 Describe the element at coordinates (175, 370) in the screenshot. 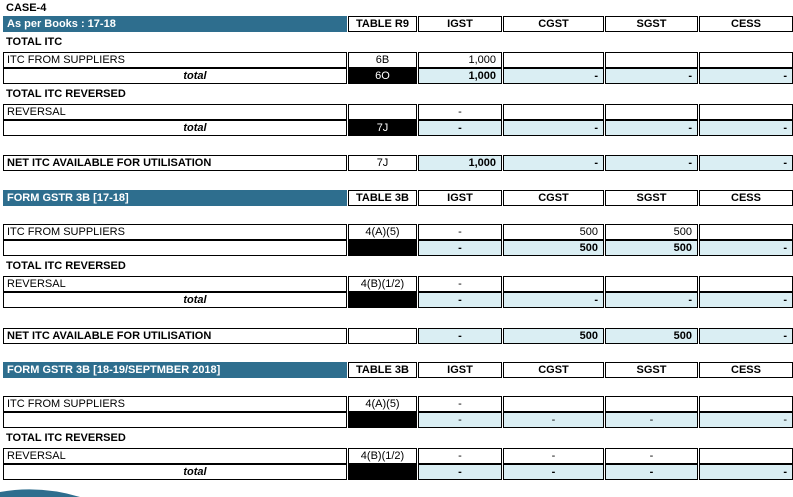

I see `gstr3b-1819-title: FORM GSTR 3B [18-19/SEPTMBER 2018]` at that location.